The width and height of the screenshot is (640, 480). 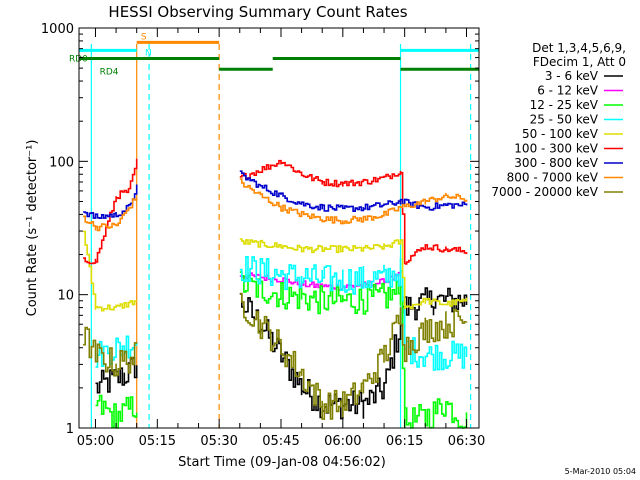 What do you see at coordinates (466, 441) in the screenshot?
I see `x-tick-label: 06:30` at bounding box center [466, 441].